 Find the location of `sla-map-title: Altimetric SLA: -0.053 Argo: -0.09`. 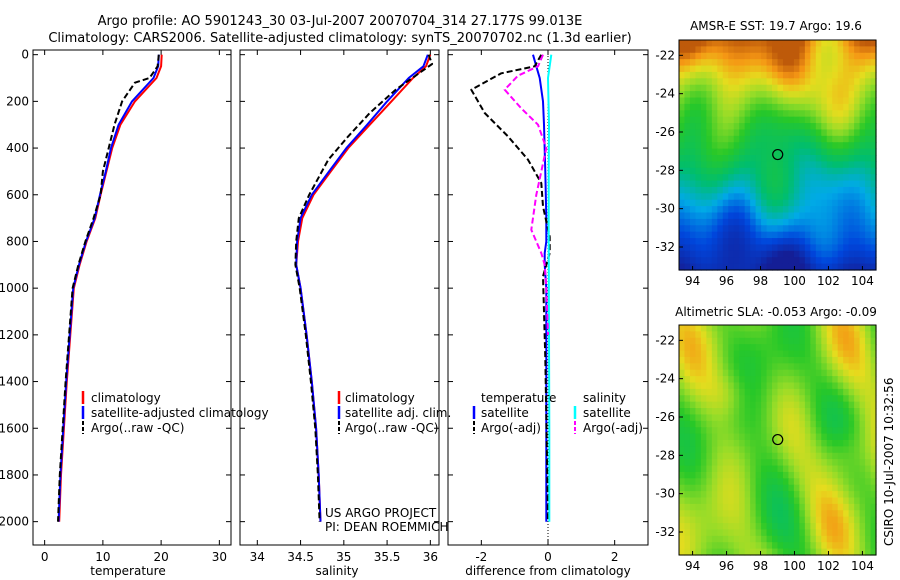

sla-map-title: Altimetric SLA: -0.053 Argo: -0.09 is located at coordinates (776, 312).